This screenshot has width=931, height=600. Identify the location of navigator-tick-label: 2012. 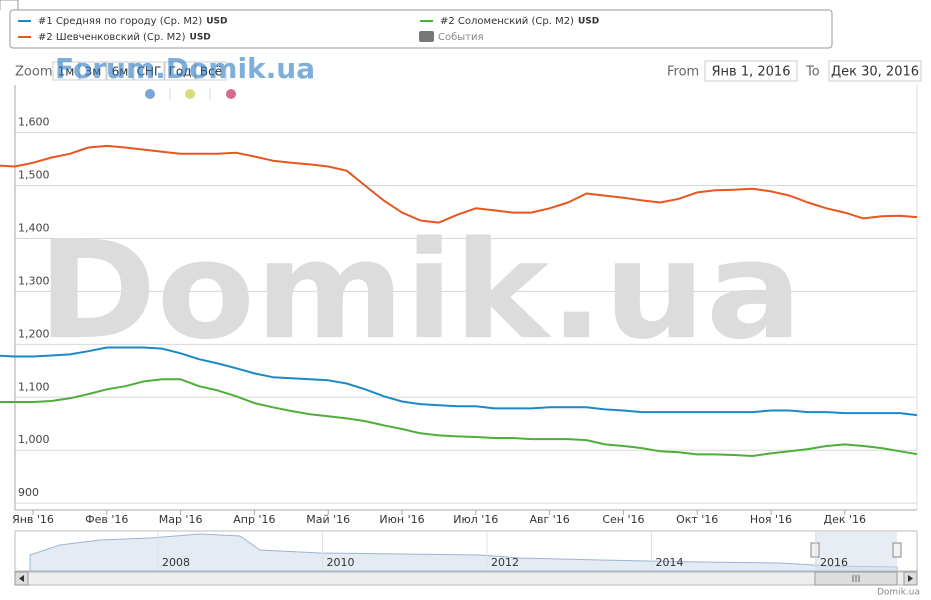
(505, 562).